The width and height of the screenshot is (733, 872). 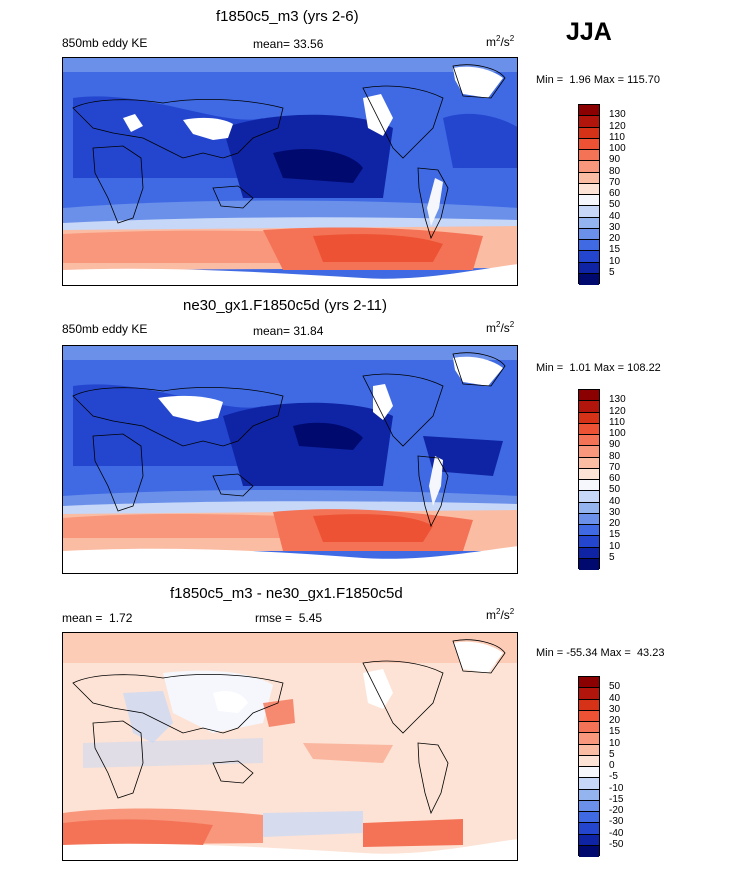 I want to click on panel3-rmse: rmse = 5.45, so click(x=289, y=618).